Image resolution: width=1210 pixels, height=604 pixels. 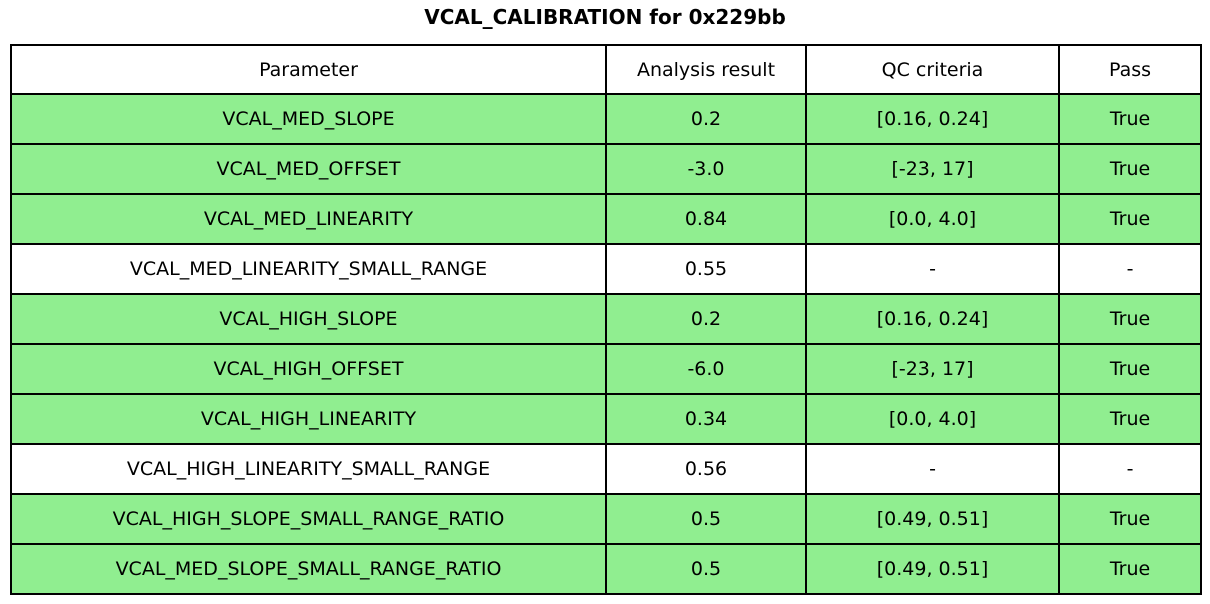 I want to click on cell-analysis-result: 0.55, so click(x=706, y=269).